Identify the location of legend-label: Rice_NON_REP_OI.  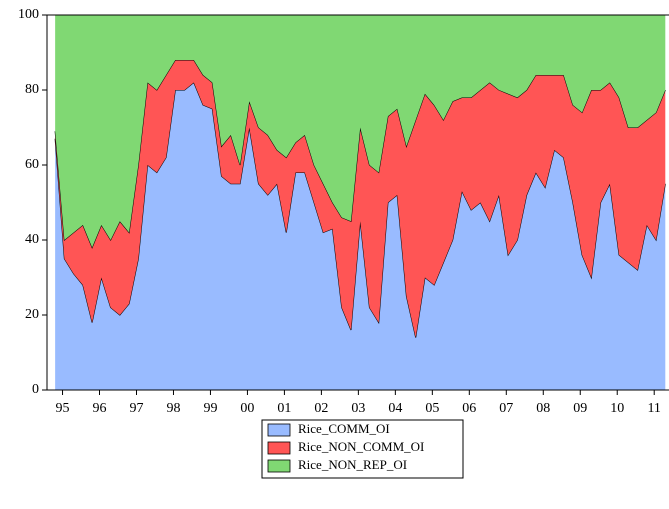
(352, 464).